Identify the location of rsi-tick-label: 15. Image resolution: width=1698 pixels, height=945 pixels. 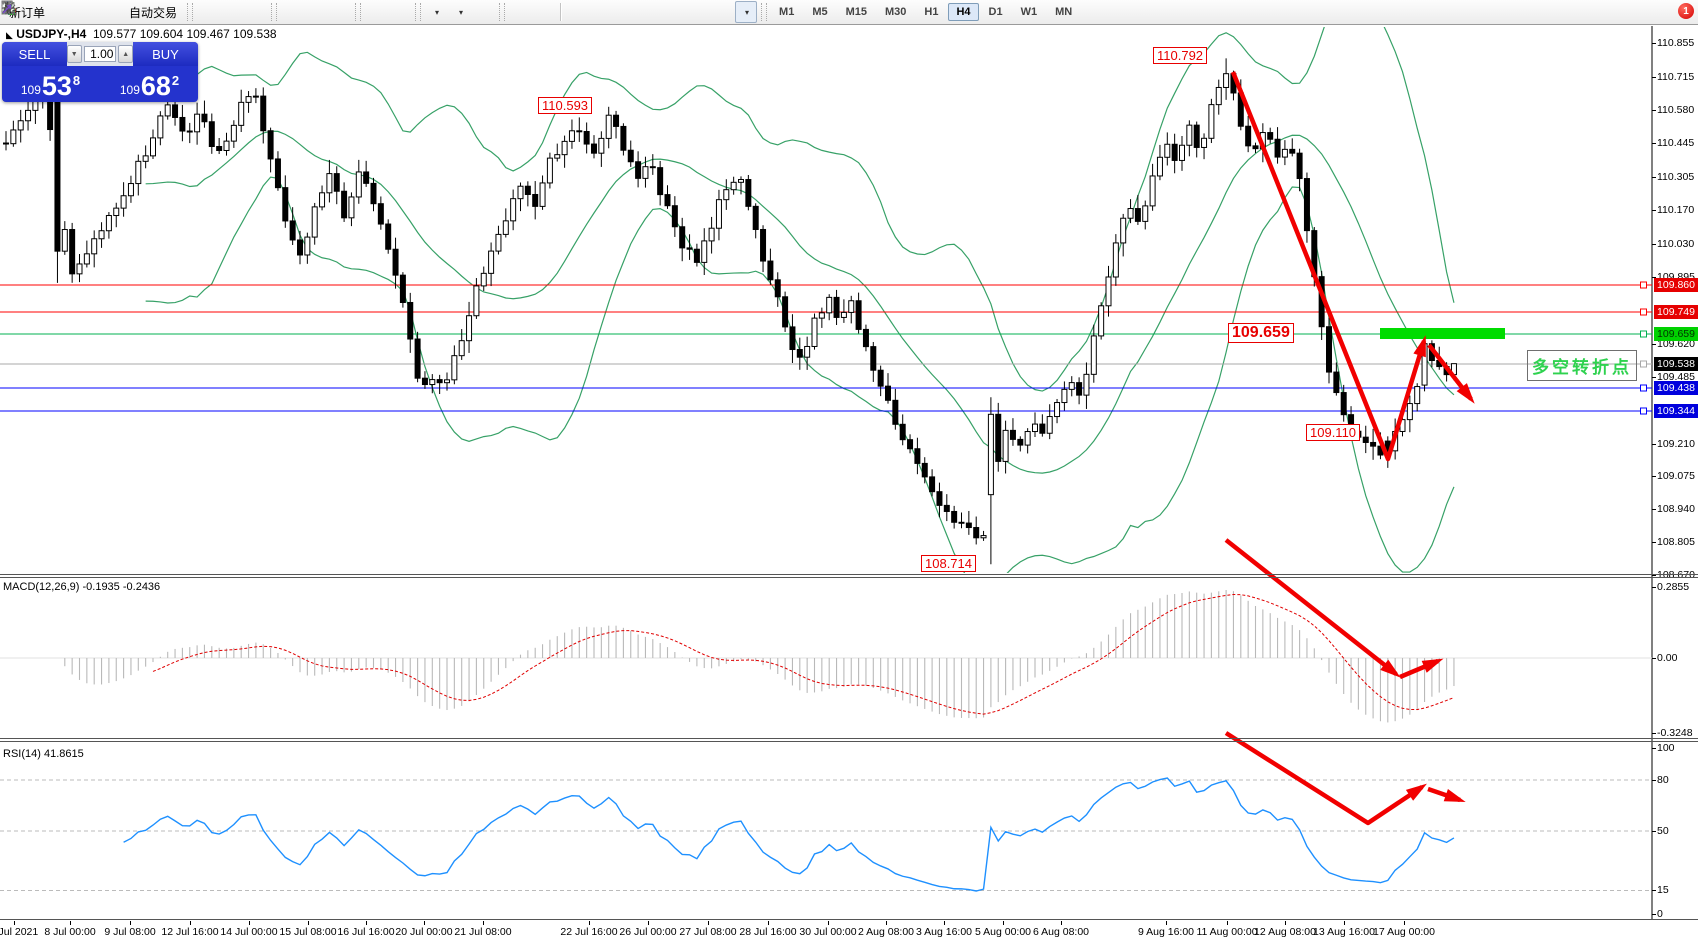
(1663, 890).